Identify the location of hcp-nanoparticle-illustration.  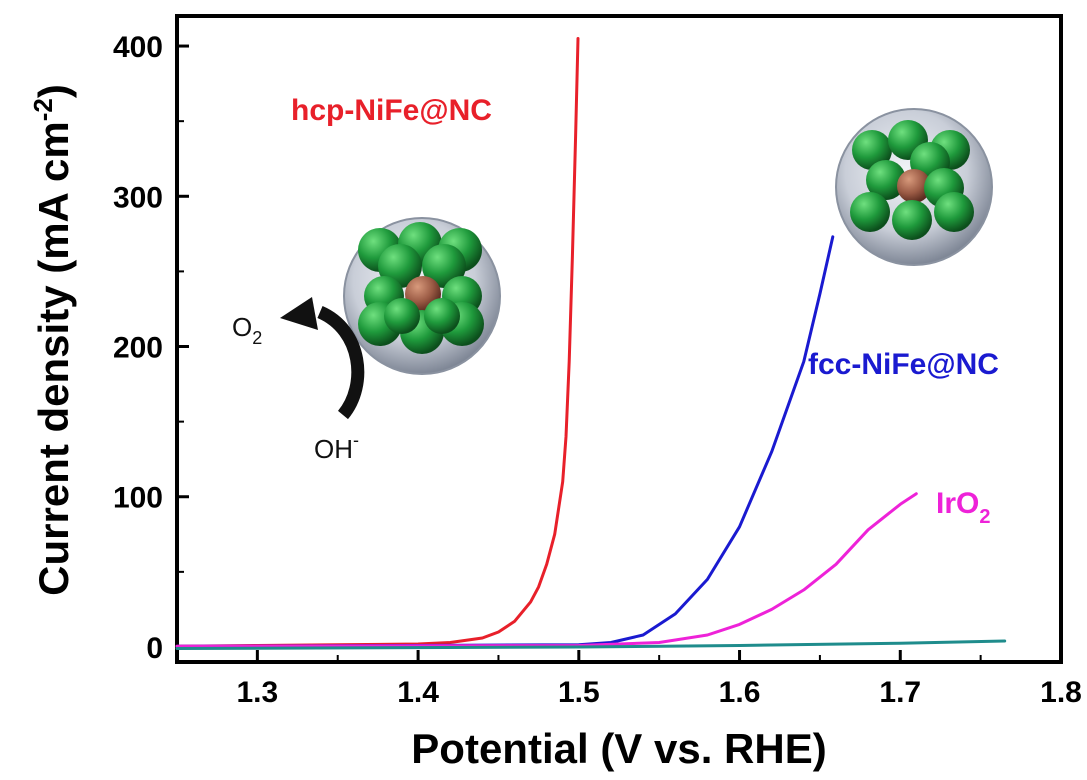
(422, 296).